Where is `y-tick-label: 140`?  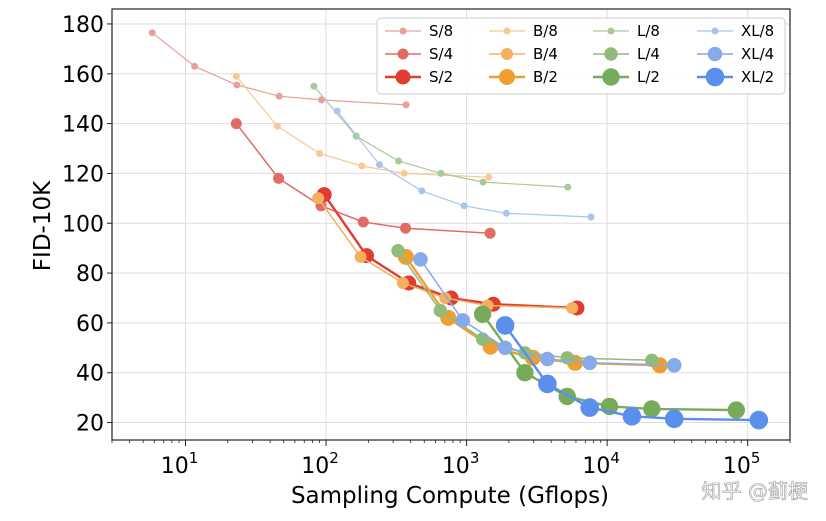 y-tick-label: 140 is located at coordinates (83, 125).